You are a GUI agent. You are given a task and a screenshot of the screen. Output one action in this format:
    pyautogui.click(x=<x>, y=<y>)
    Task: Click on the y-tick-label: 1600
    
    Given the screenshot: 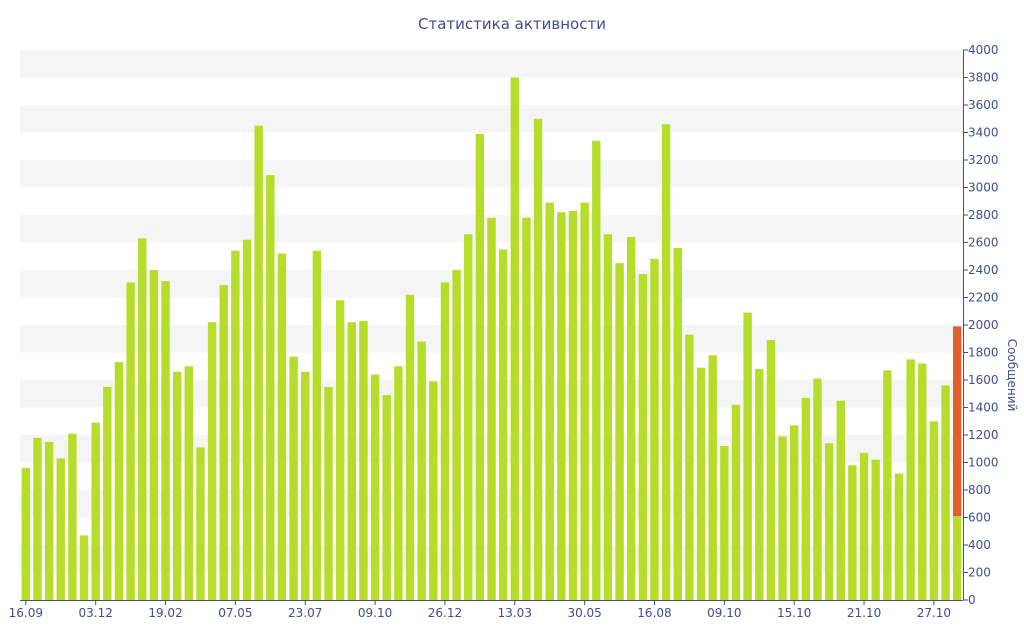 What is the action you would take?
    pyautogui.click(x=983, y=380)
    